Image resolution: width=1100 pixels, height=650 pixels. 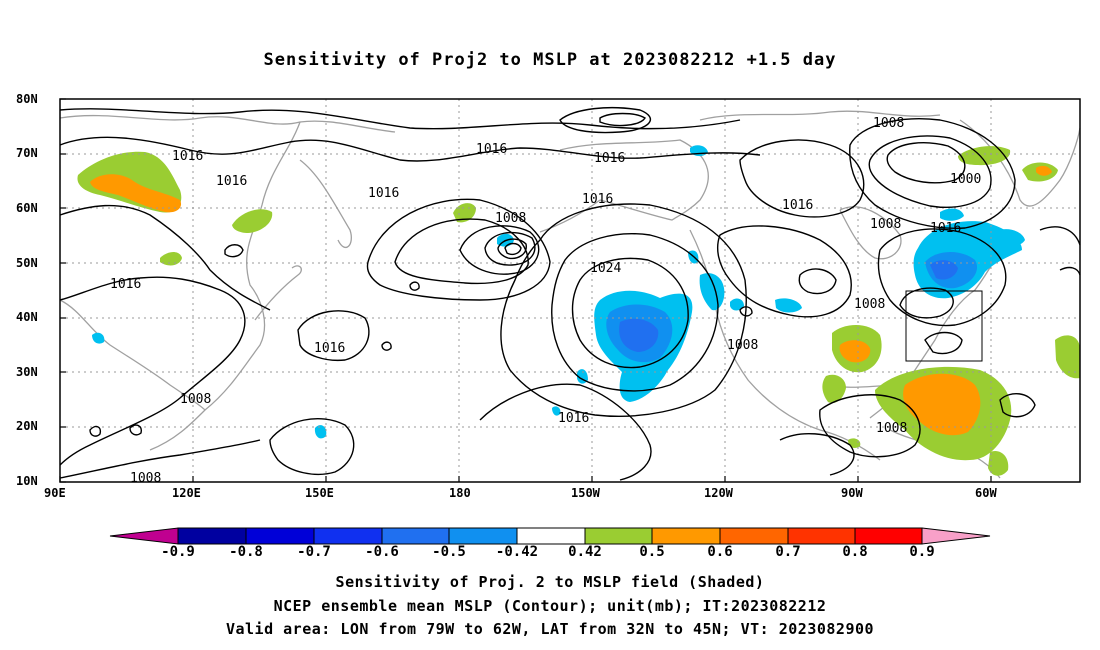 I want to click on lat-label: 40N, so click(x=27, y=317).